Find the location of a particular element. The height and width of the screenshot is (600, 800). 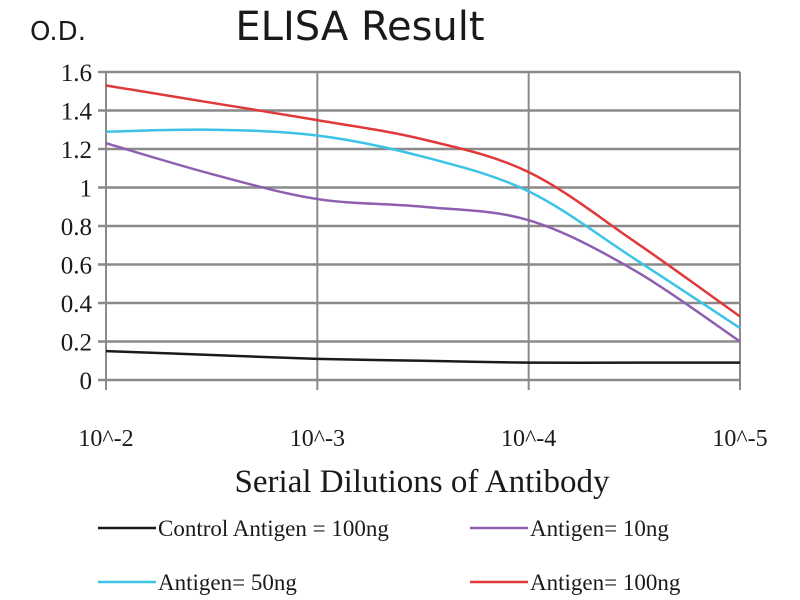

legend-item: Antigen= 50ng is located at coordinates (197, 582).